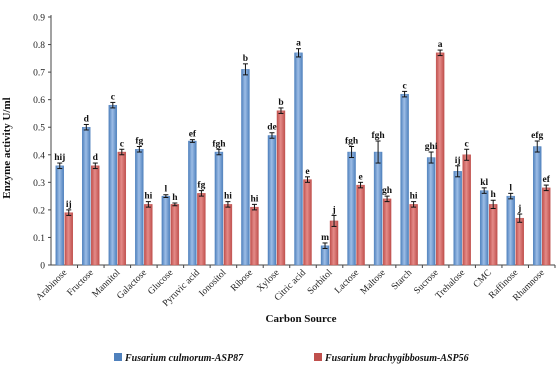  Describe the element at coordinates (39, 46) in the screenshot. I see `y-tick-label: 0.8` at that location.